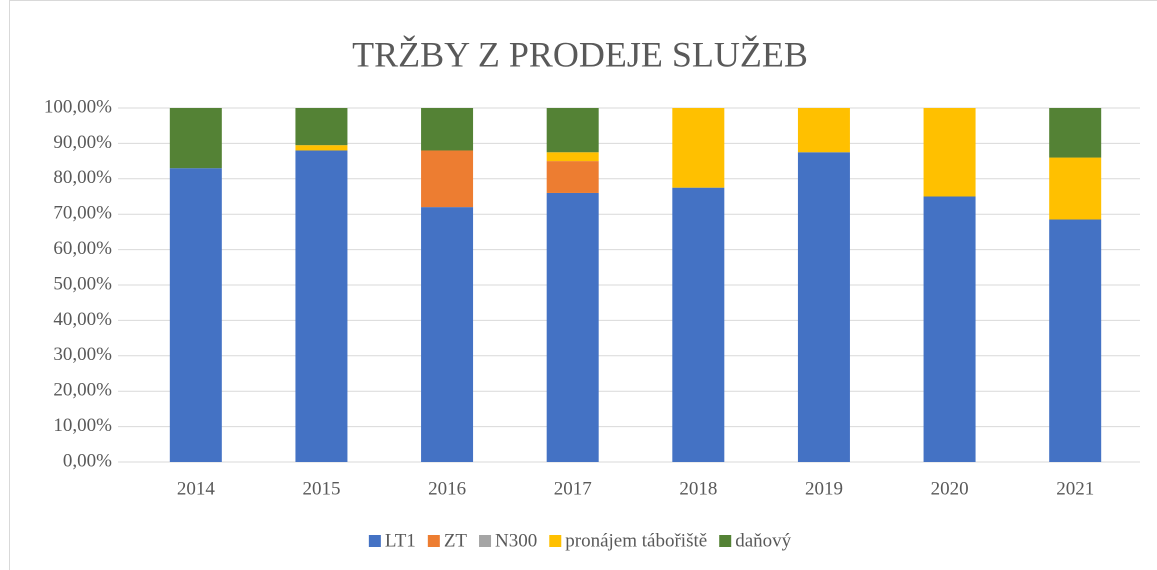 Image resolution: width=1157 pixels, height=570 pixels. Describe the element at coordinates (1075, 488) in the screenshot. I see `x-tick-label: 2021` at that location.